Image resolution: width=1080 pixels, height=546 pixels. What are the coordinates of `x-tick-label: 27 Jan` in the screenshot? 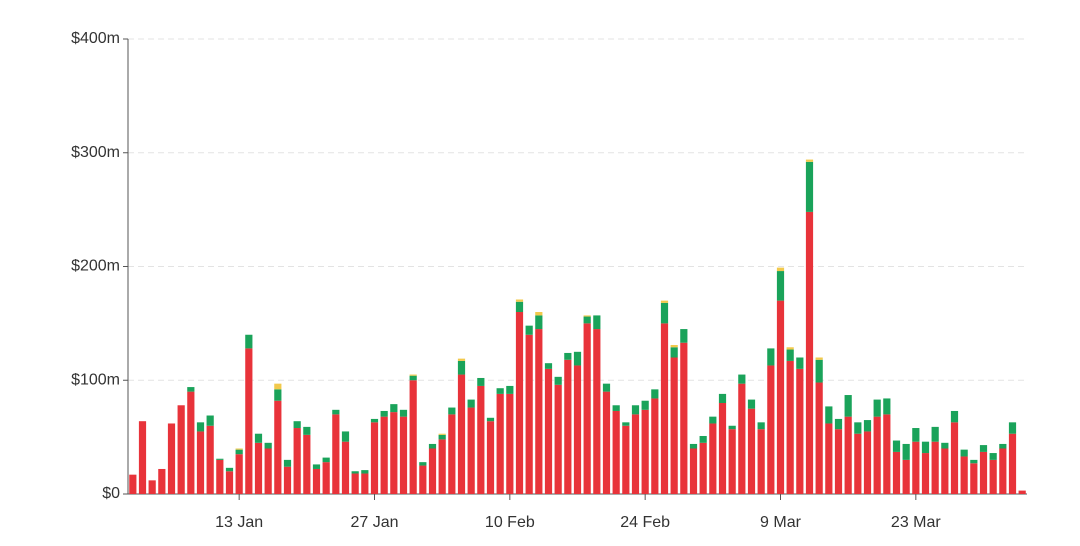 It's located at (374, 522).